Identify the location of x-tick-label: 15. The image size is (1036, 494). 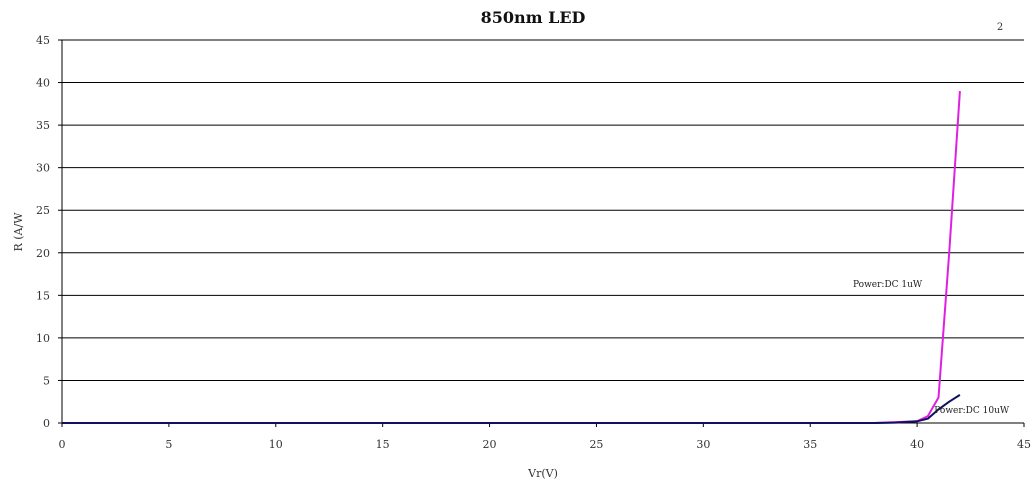
(383, 444).